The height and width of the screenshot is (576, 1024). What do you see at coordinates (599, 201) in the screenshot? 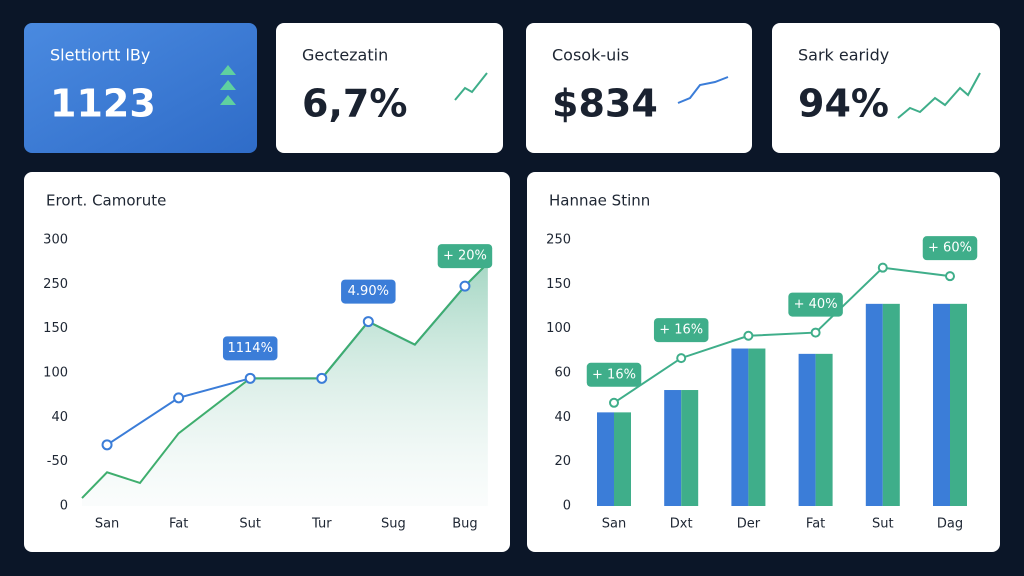
I see `panel-title: Hannae Stinn` at bounding box center [599, 201].